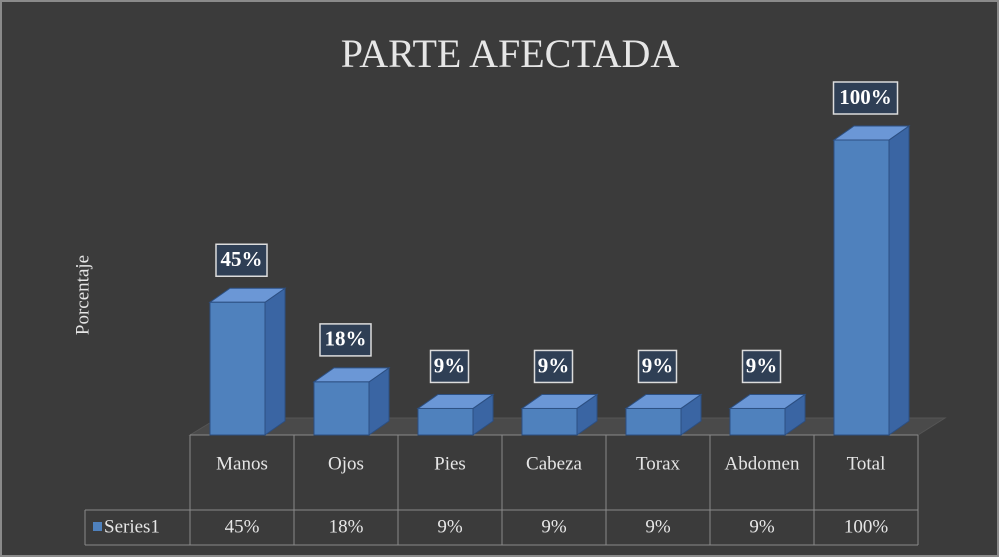  I want to click on x-tick-label: Torax, so click(658, 463).